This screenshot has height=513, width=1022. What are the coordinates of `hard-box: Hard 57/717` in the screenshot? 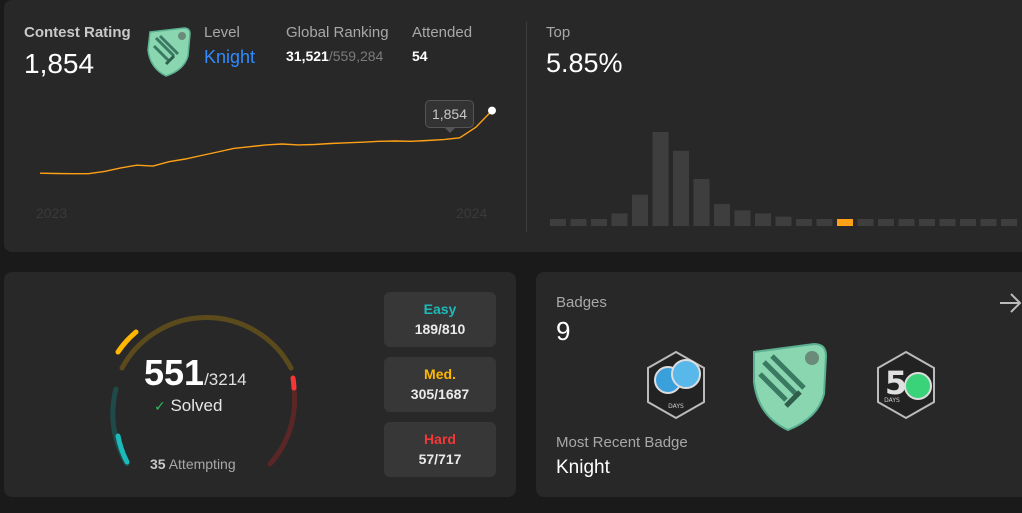 It's located at (440, 449).